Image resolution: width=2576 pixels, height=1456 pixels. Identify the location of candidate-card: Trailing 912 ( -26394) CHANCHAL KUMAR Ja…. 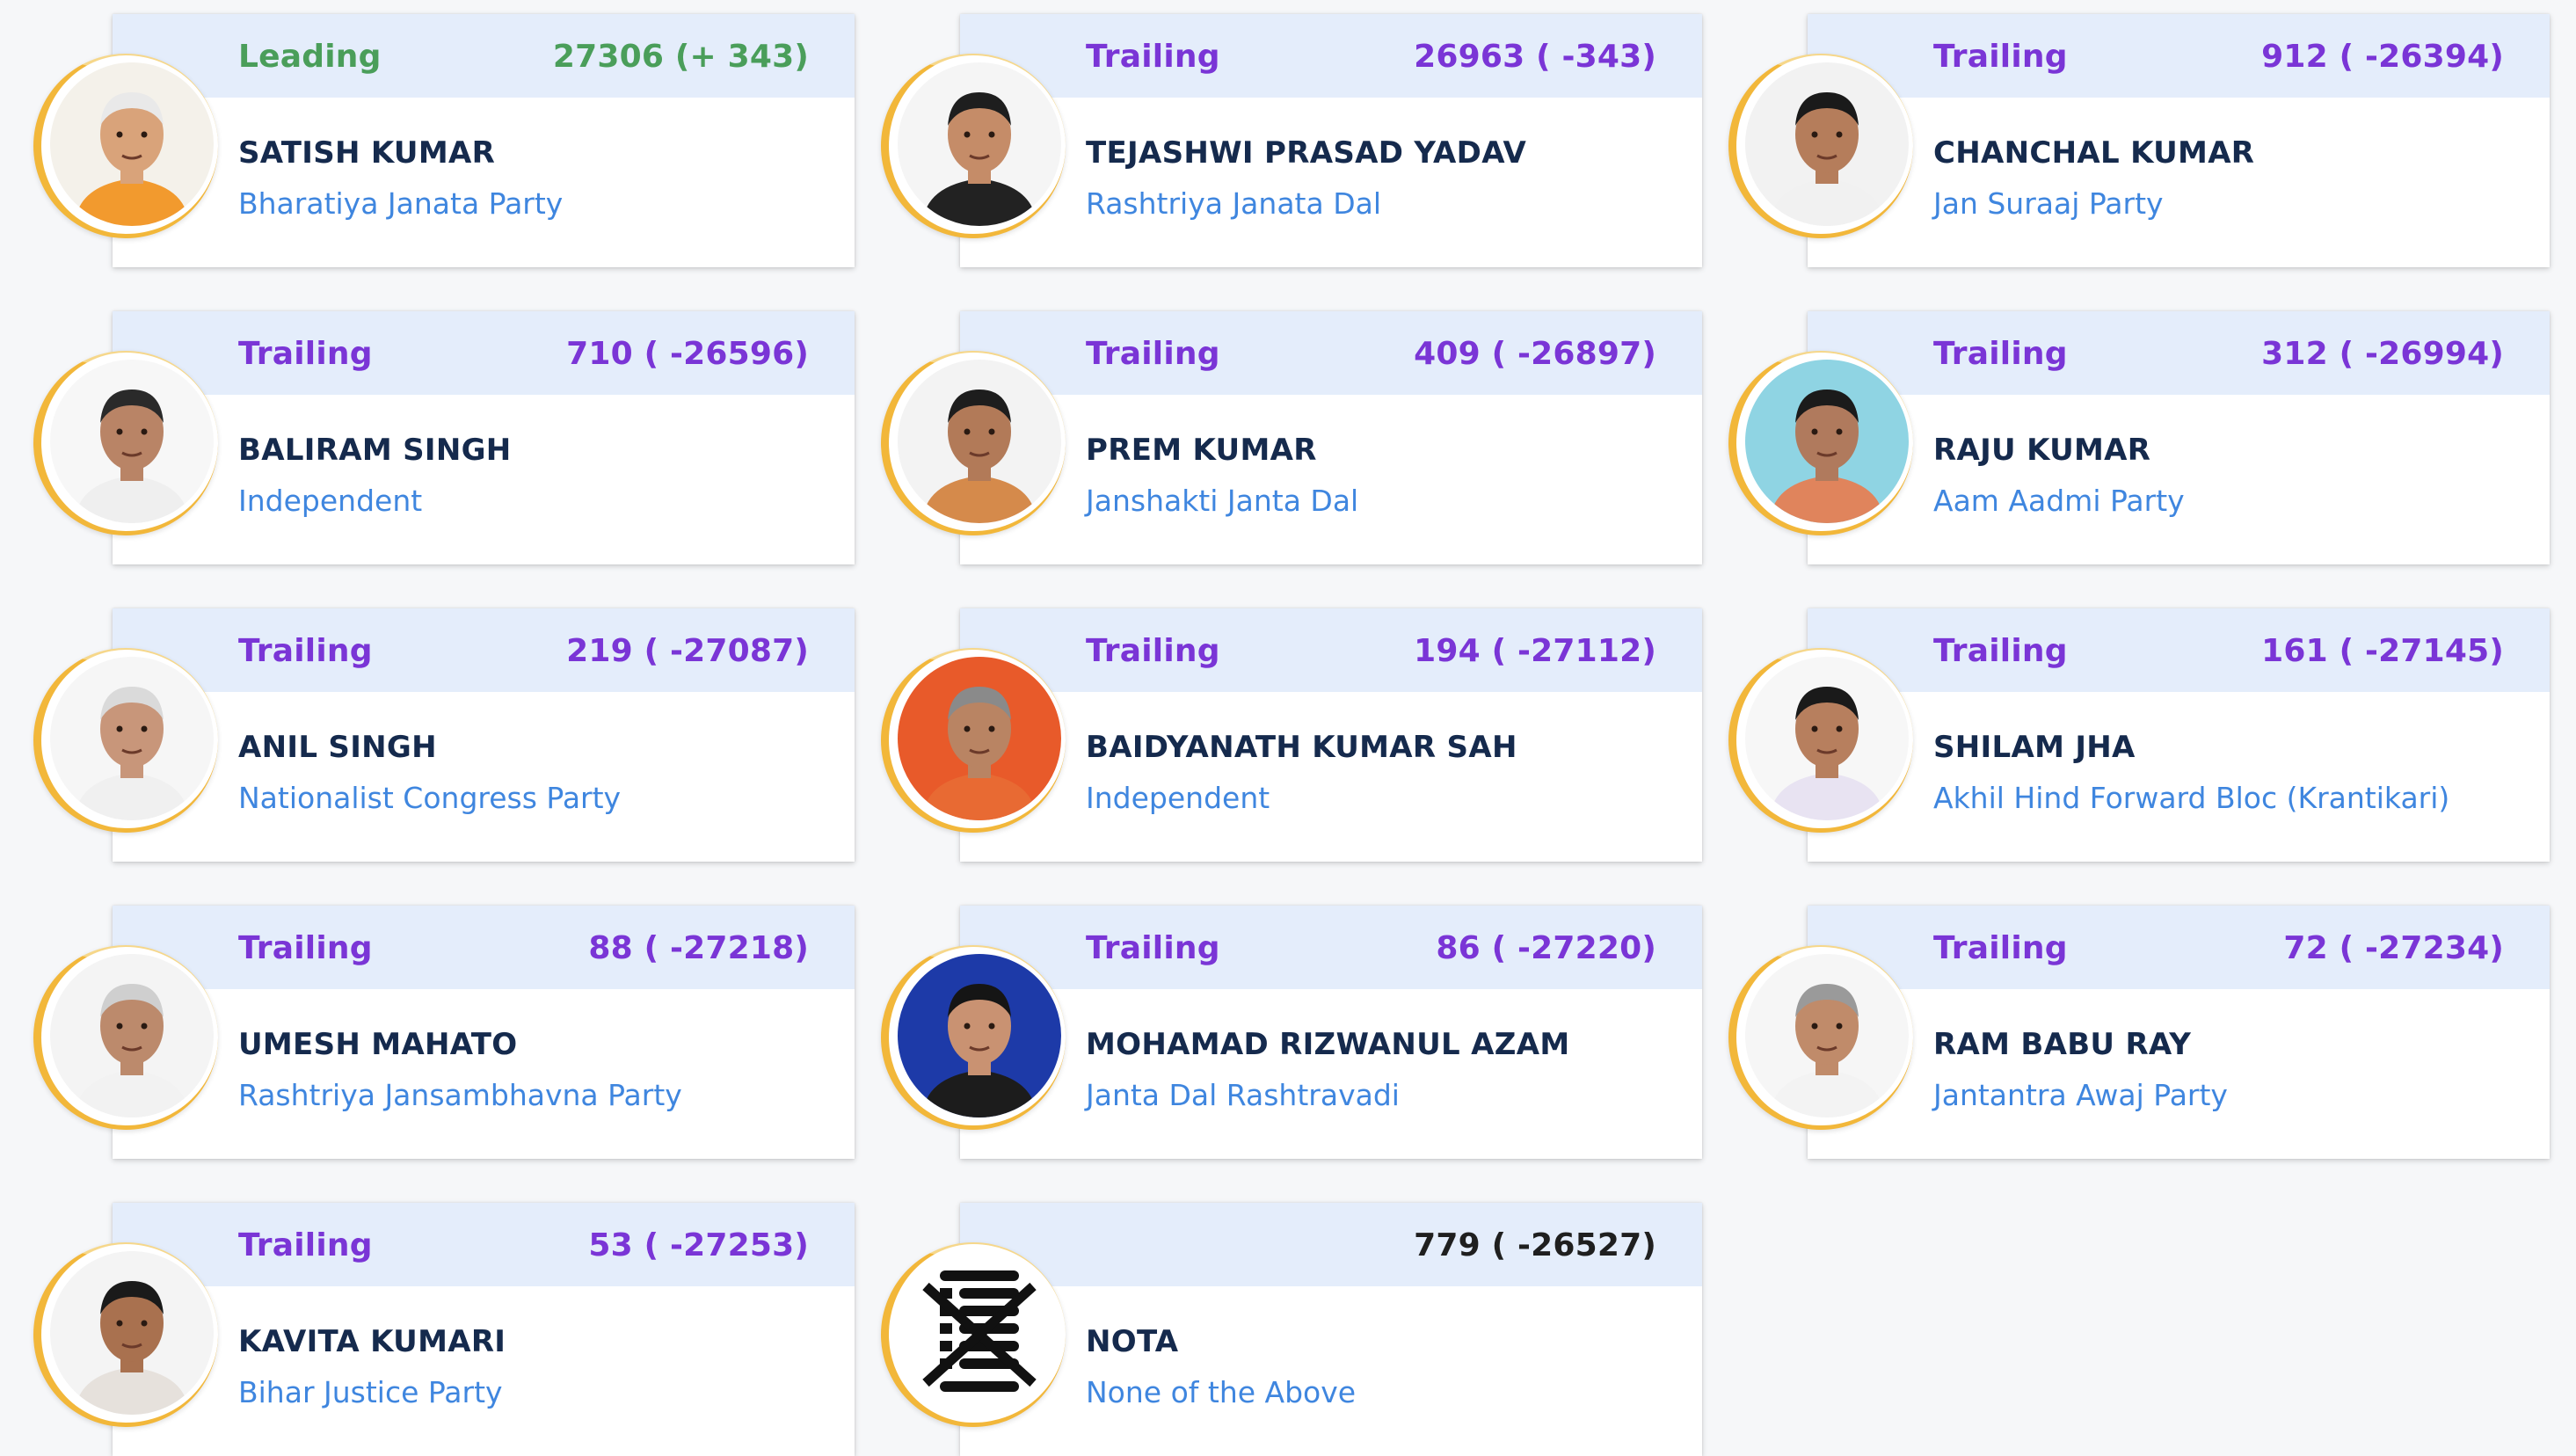
(2179, 140).